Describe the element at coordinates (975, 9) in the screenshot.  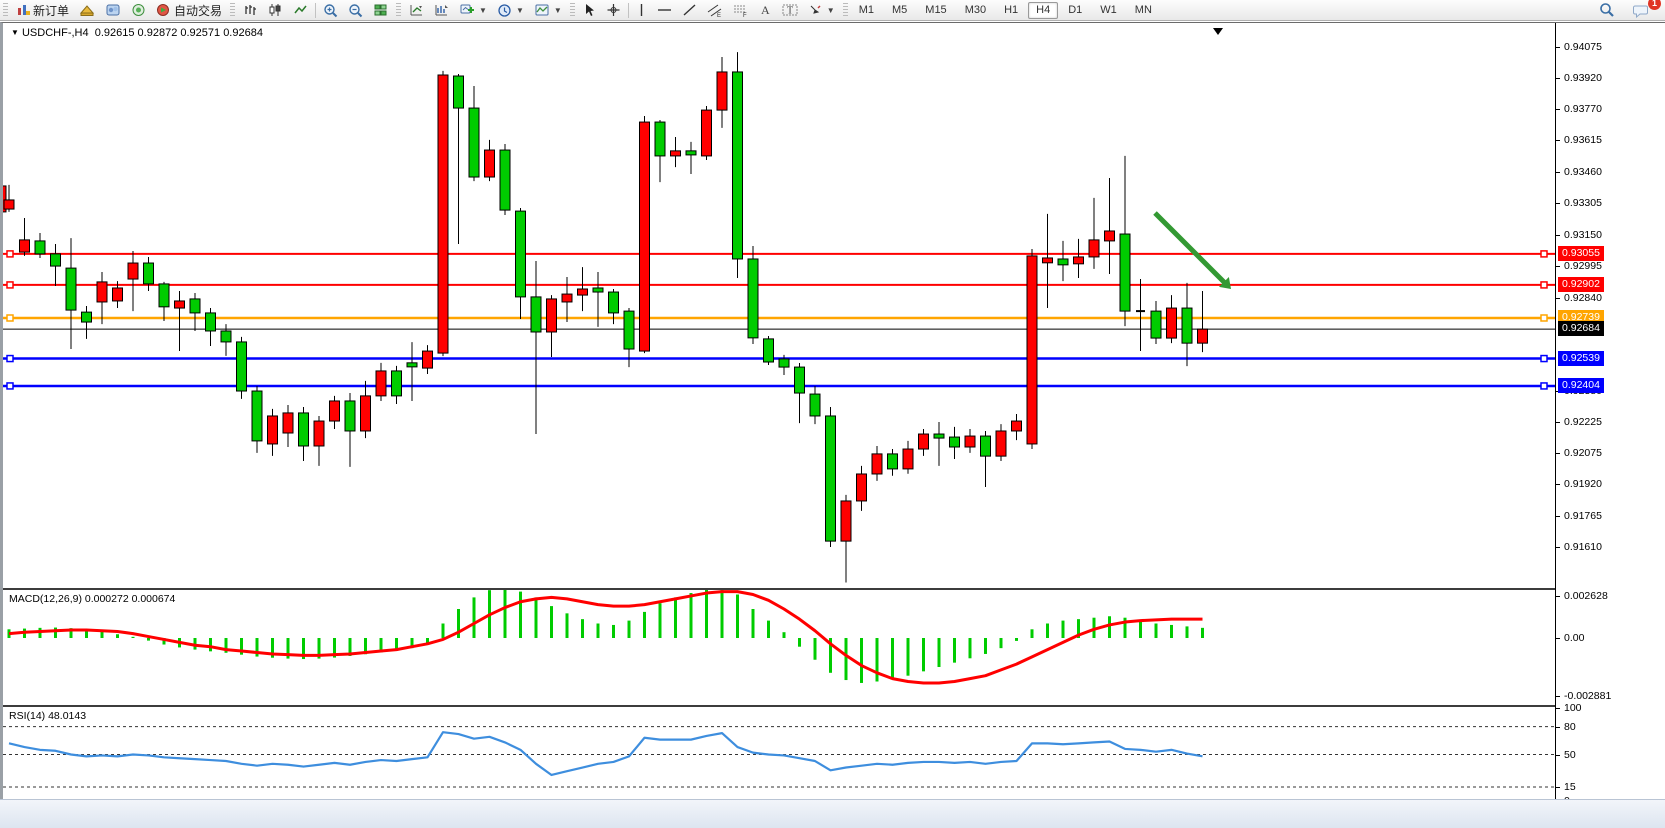
I see `timeframe-button-m30: M30` at that location.